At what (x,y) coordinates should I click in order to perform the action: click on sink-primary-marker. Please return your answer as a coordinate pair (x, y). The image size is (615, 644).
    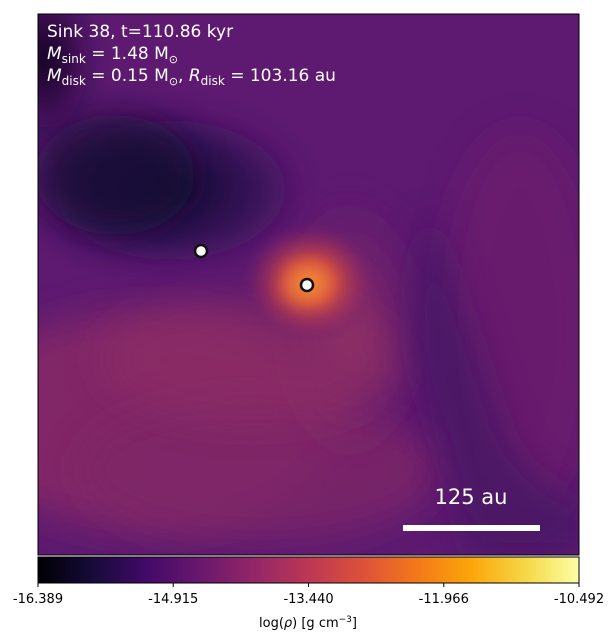
    Looking at the image, I should click on (307, 285).